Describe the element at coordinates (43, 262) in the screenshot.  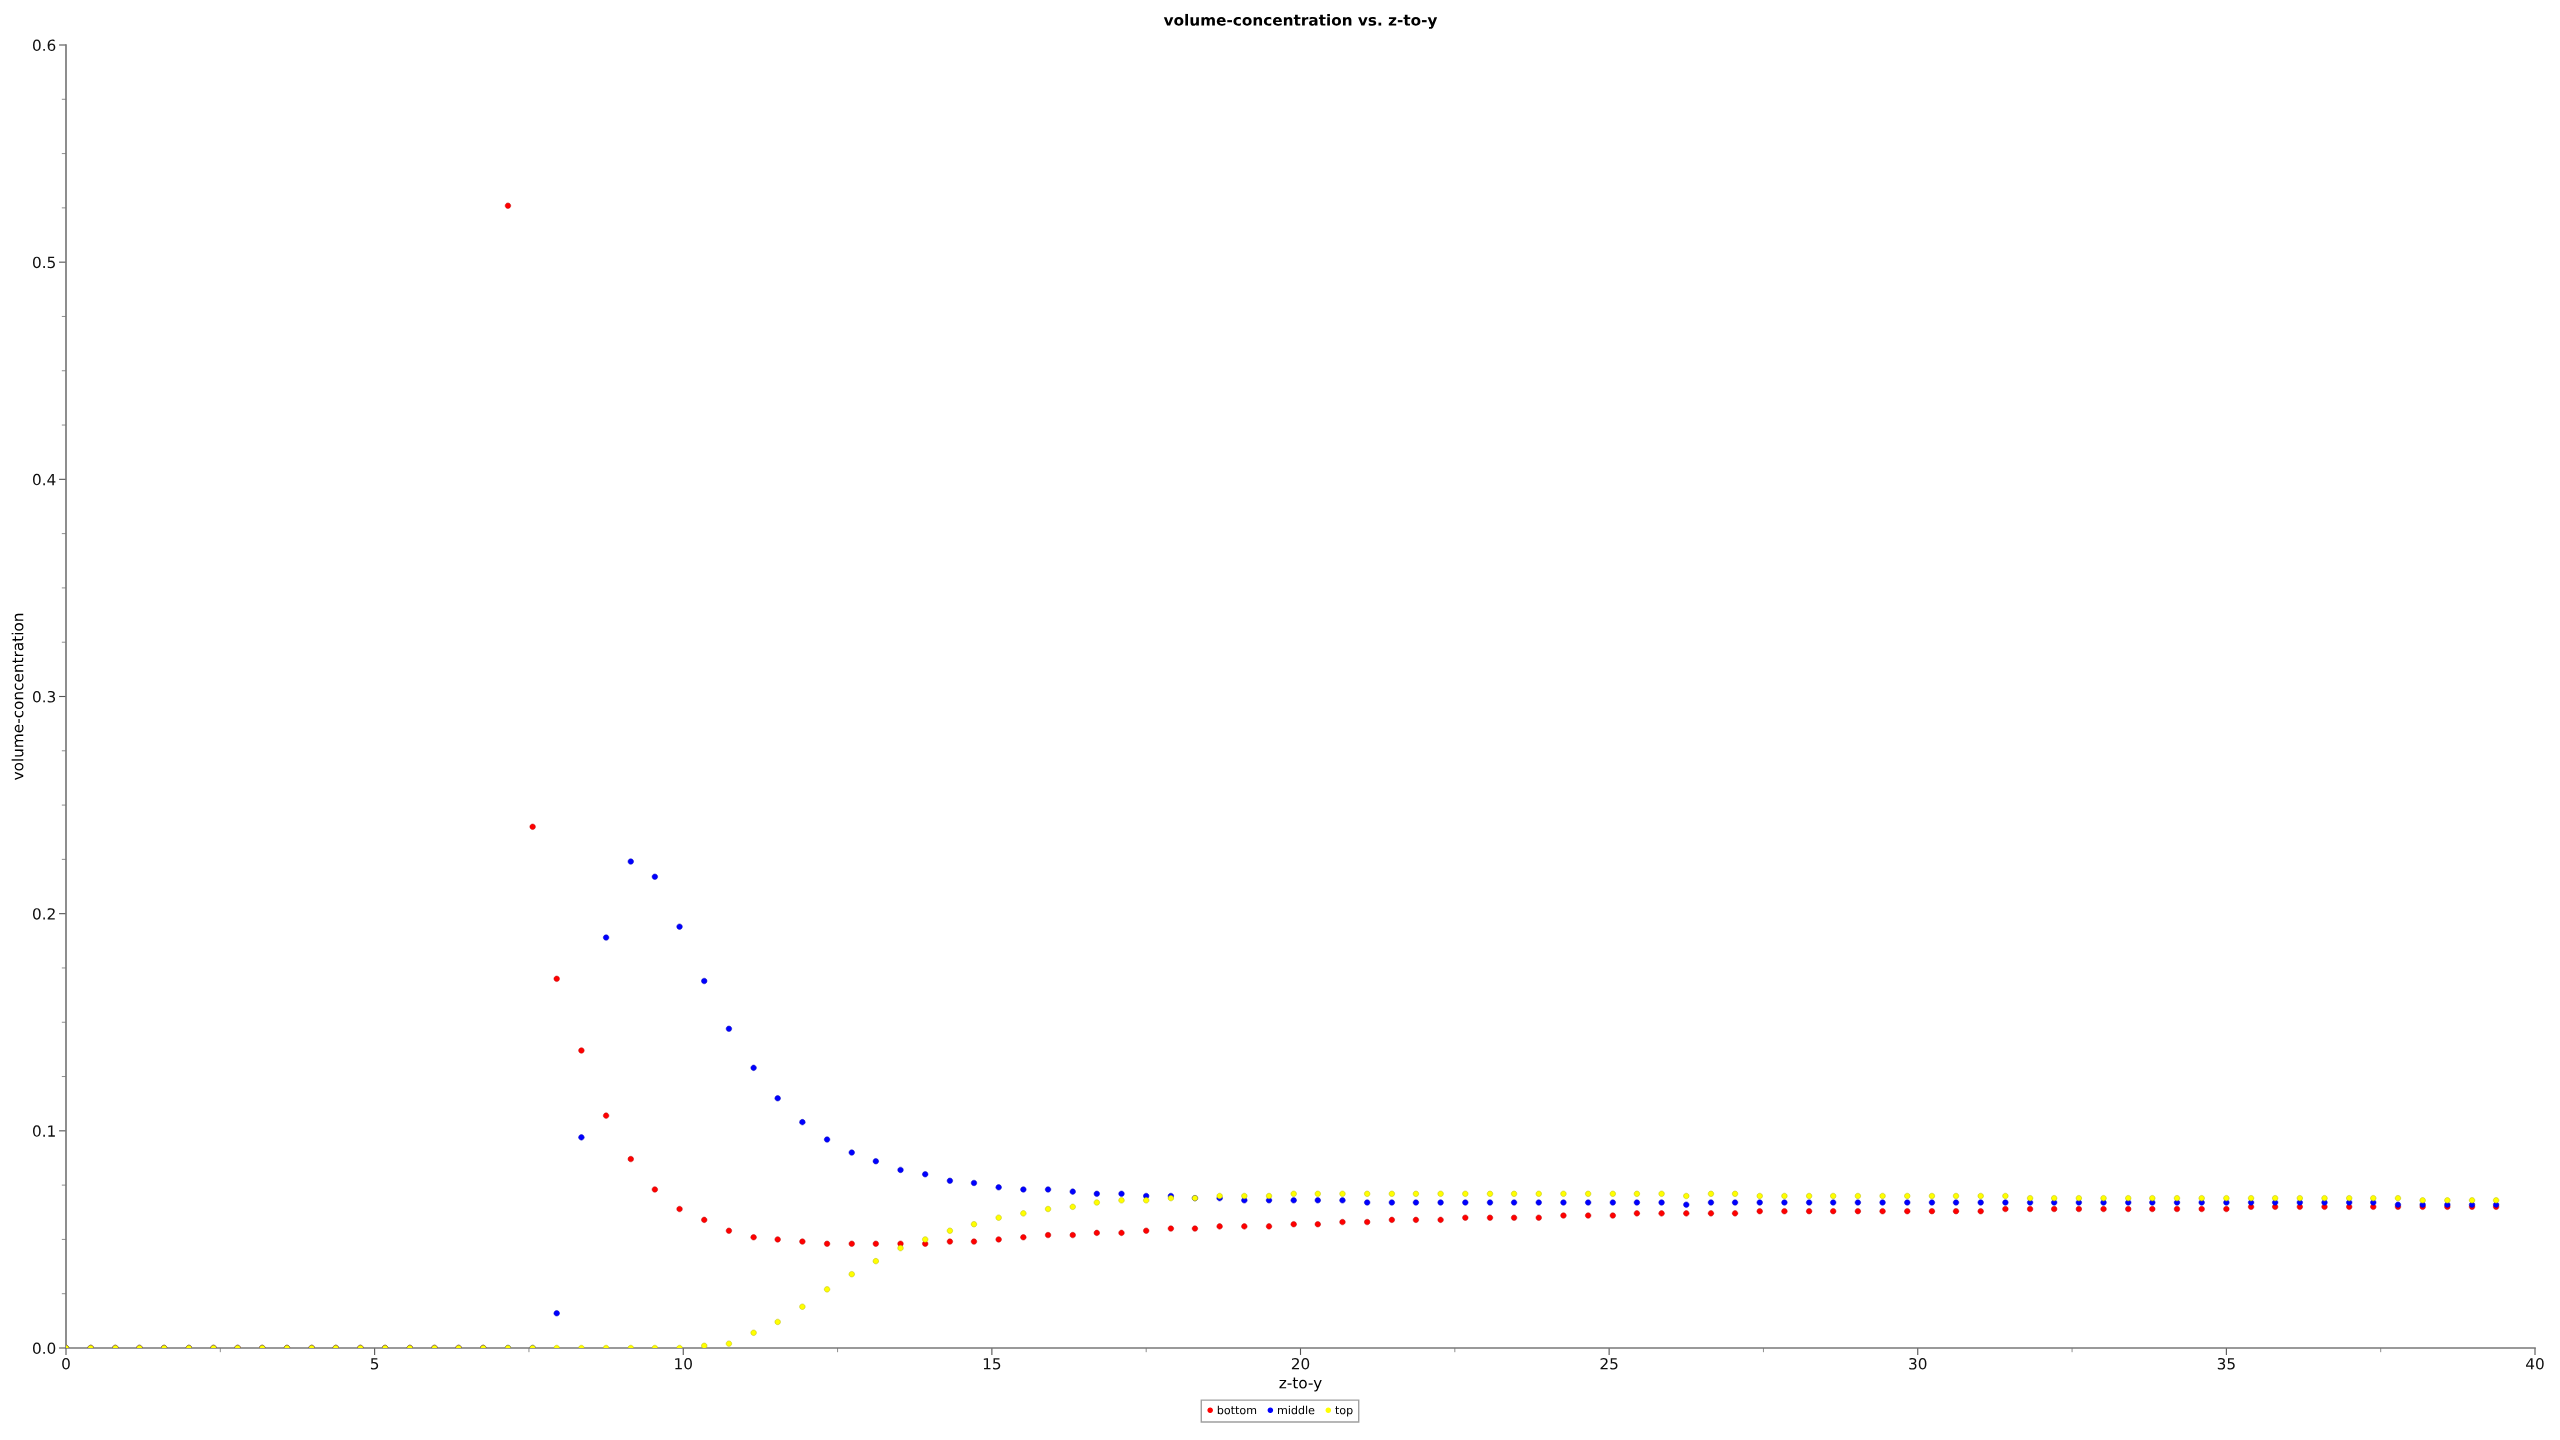
I see `y-tick-label: 0.5` at that location.